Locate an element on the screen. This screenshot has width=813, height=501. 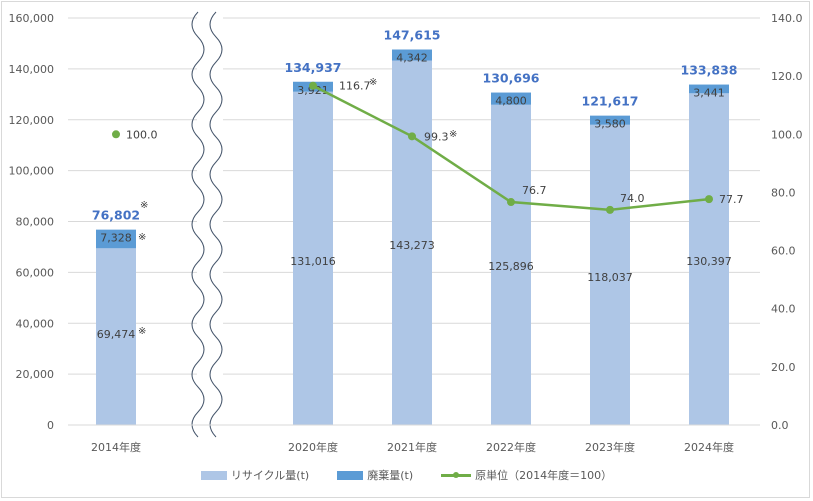
legend-label-unit: 原単位（2014年度＝100） is located at coordinates (544, 475).